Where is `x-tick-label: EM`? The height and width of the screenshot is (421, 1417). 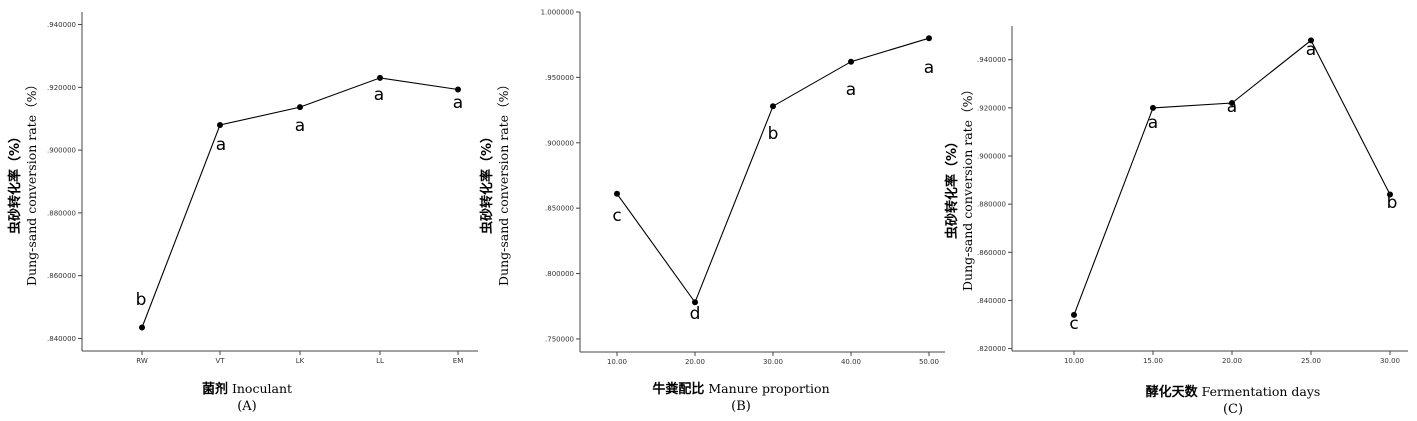
x-tick-label: EM is located at coordinates (458, 361).